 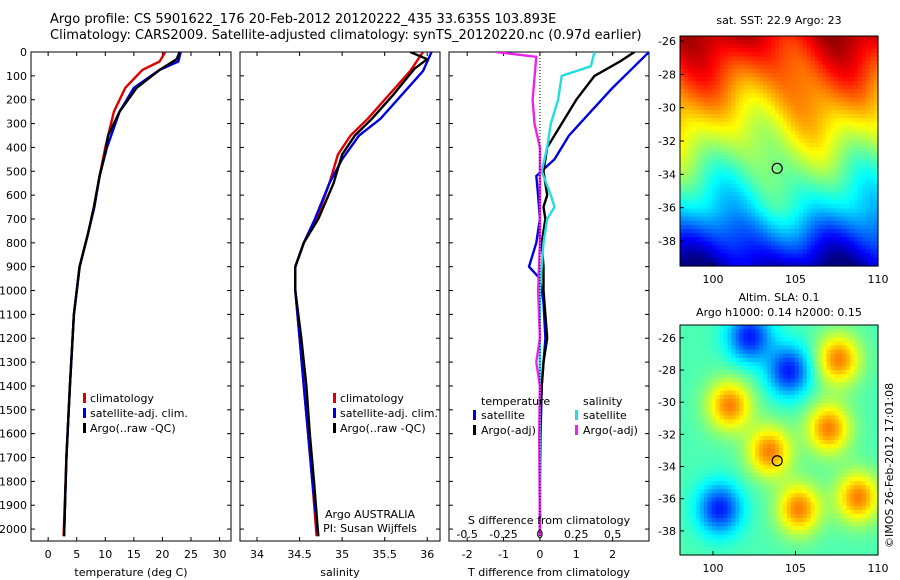 What do you see at coordinates (667, 74) in the screenshot?
I see `y-tick-label: -28` at bounding box center [667, 74].